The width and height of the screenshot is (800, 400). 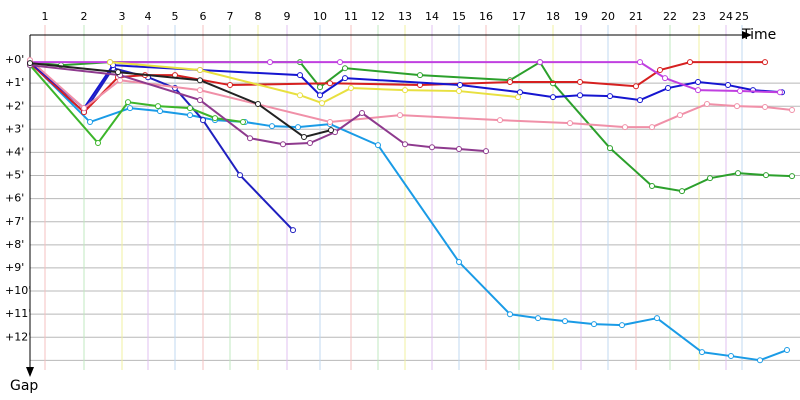 What do you see at coordinates (175, 16) in the screenshot?
I see `x-tick-label: 5` at bounding box center [175, 16].